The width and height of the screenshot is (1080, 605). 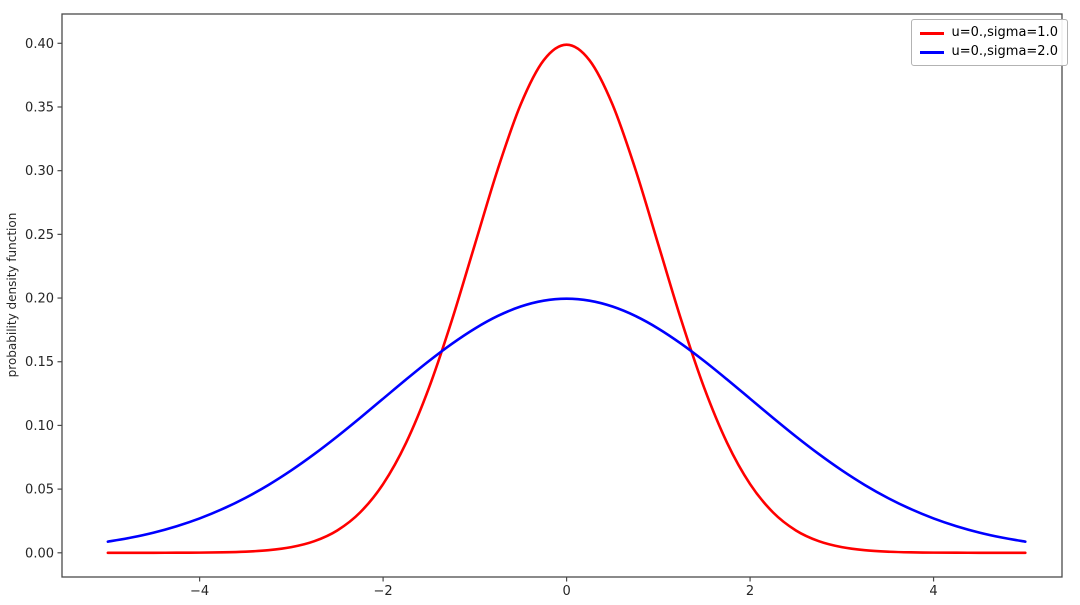 I want to click on x-tick-label: −4, so click(x=199, y=591).